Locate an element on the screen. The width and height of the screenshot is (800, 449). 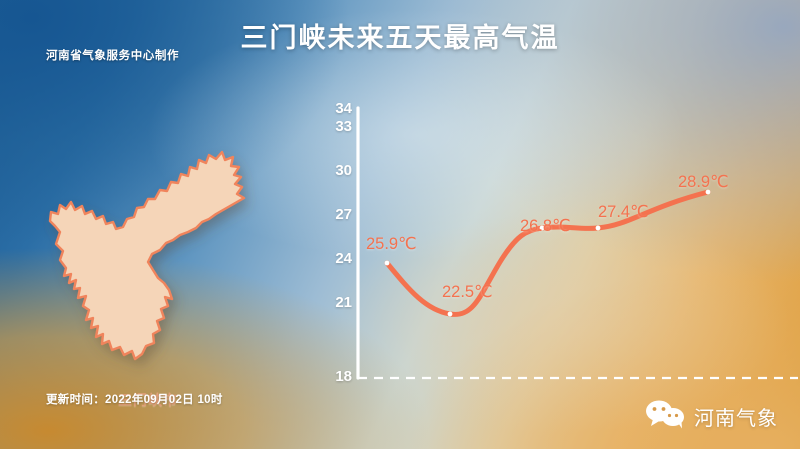
map-shape-sanmenxia is located at coordinates (147, 255).